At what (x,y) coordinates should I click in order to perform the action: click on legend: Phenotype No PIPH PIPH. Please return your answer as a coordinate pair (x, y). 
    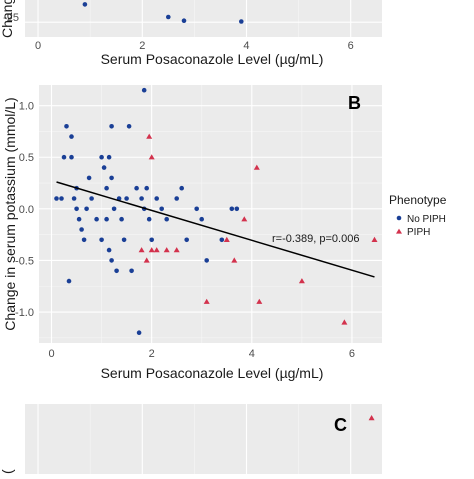
    Looking at the image, I should click on (418, 215).